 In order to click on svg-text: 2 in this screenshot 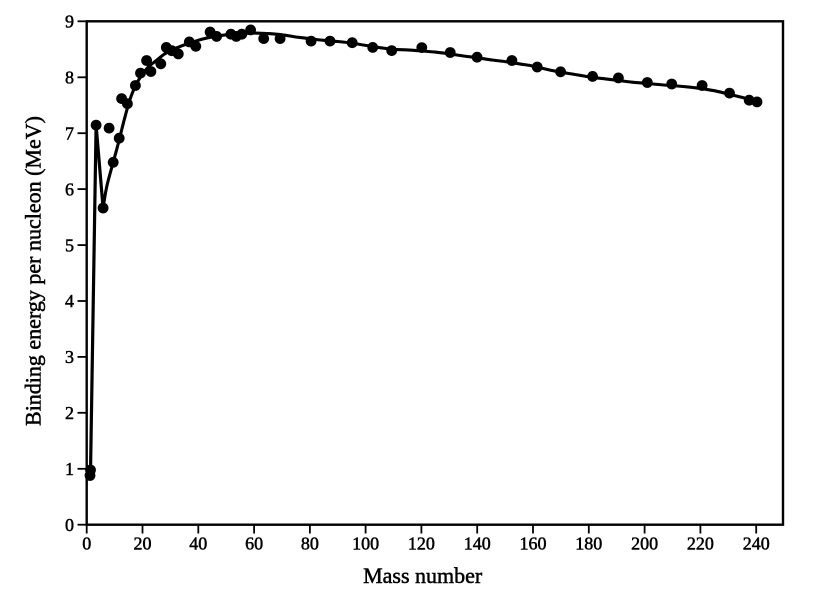, I will do `click(69, 413)`.